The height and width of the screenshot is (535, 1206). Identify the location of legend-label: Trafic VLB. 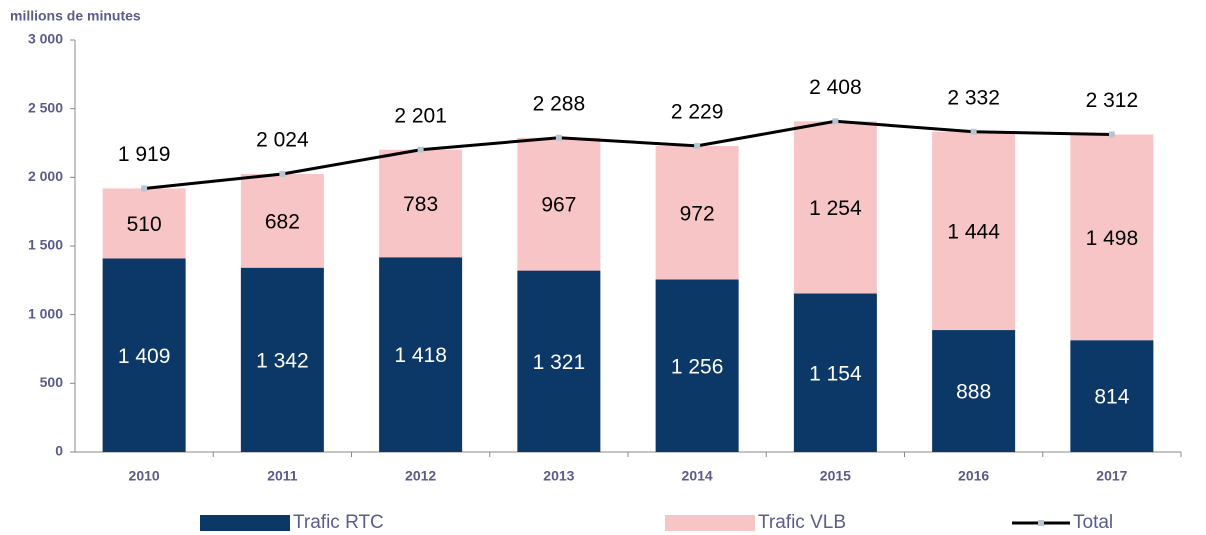
(802, 522).